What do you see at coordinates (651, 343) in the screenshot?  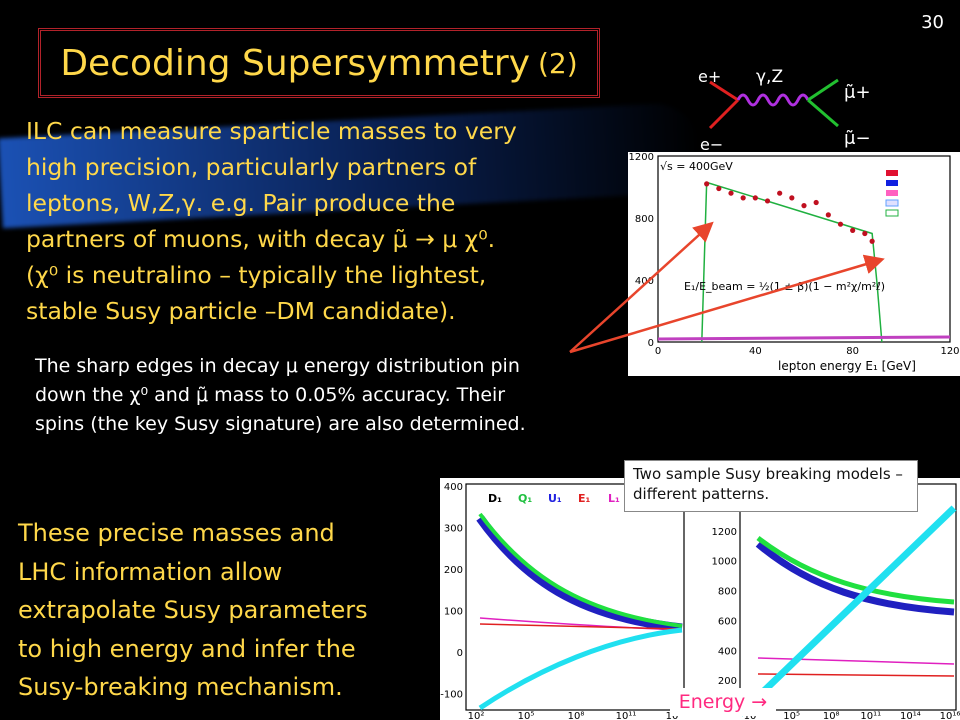 I see `upper-y-tick-label: 0` at bounding box center [651, 343].